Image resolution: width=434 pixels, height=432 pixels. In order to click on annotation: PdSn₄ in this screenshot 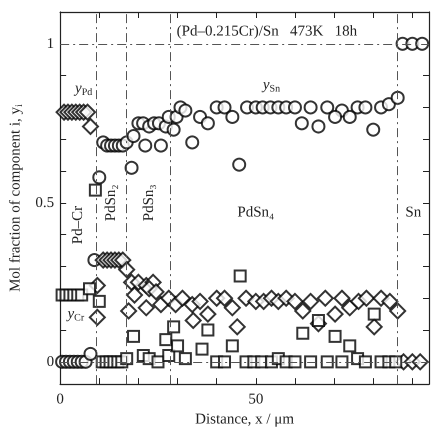, I will do `click(255, 212)`.